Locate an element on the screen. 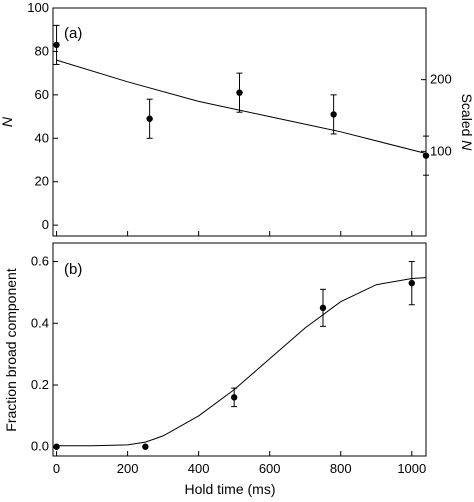 This screenshot has height=502, width=474. panel-a-ytick-label: 100 is located at coordinates (38, 7).